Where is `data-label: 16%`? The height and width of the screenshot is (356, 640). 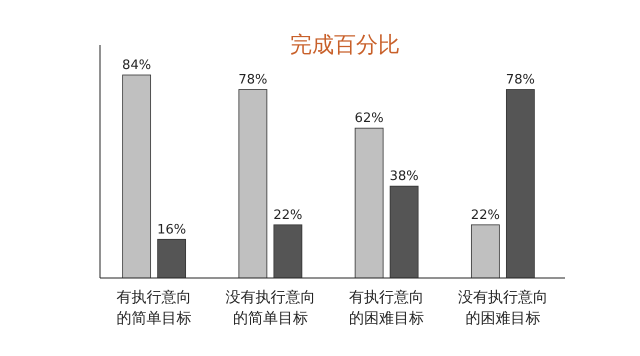
data-label: 16% is located at coordinates (171, 230).